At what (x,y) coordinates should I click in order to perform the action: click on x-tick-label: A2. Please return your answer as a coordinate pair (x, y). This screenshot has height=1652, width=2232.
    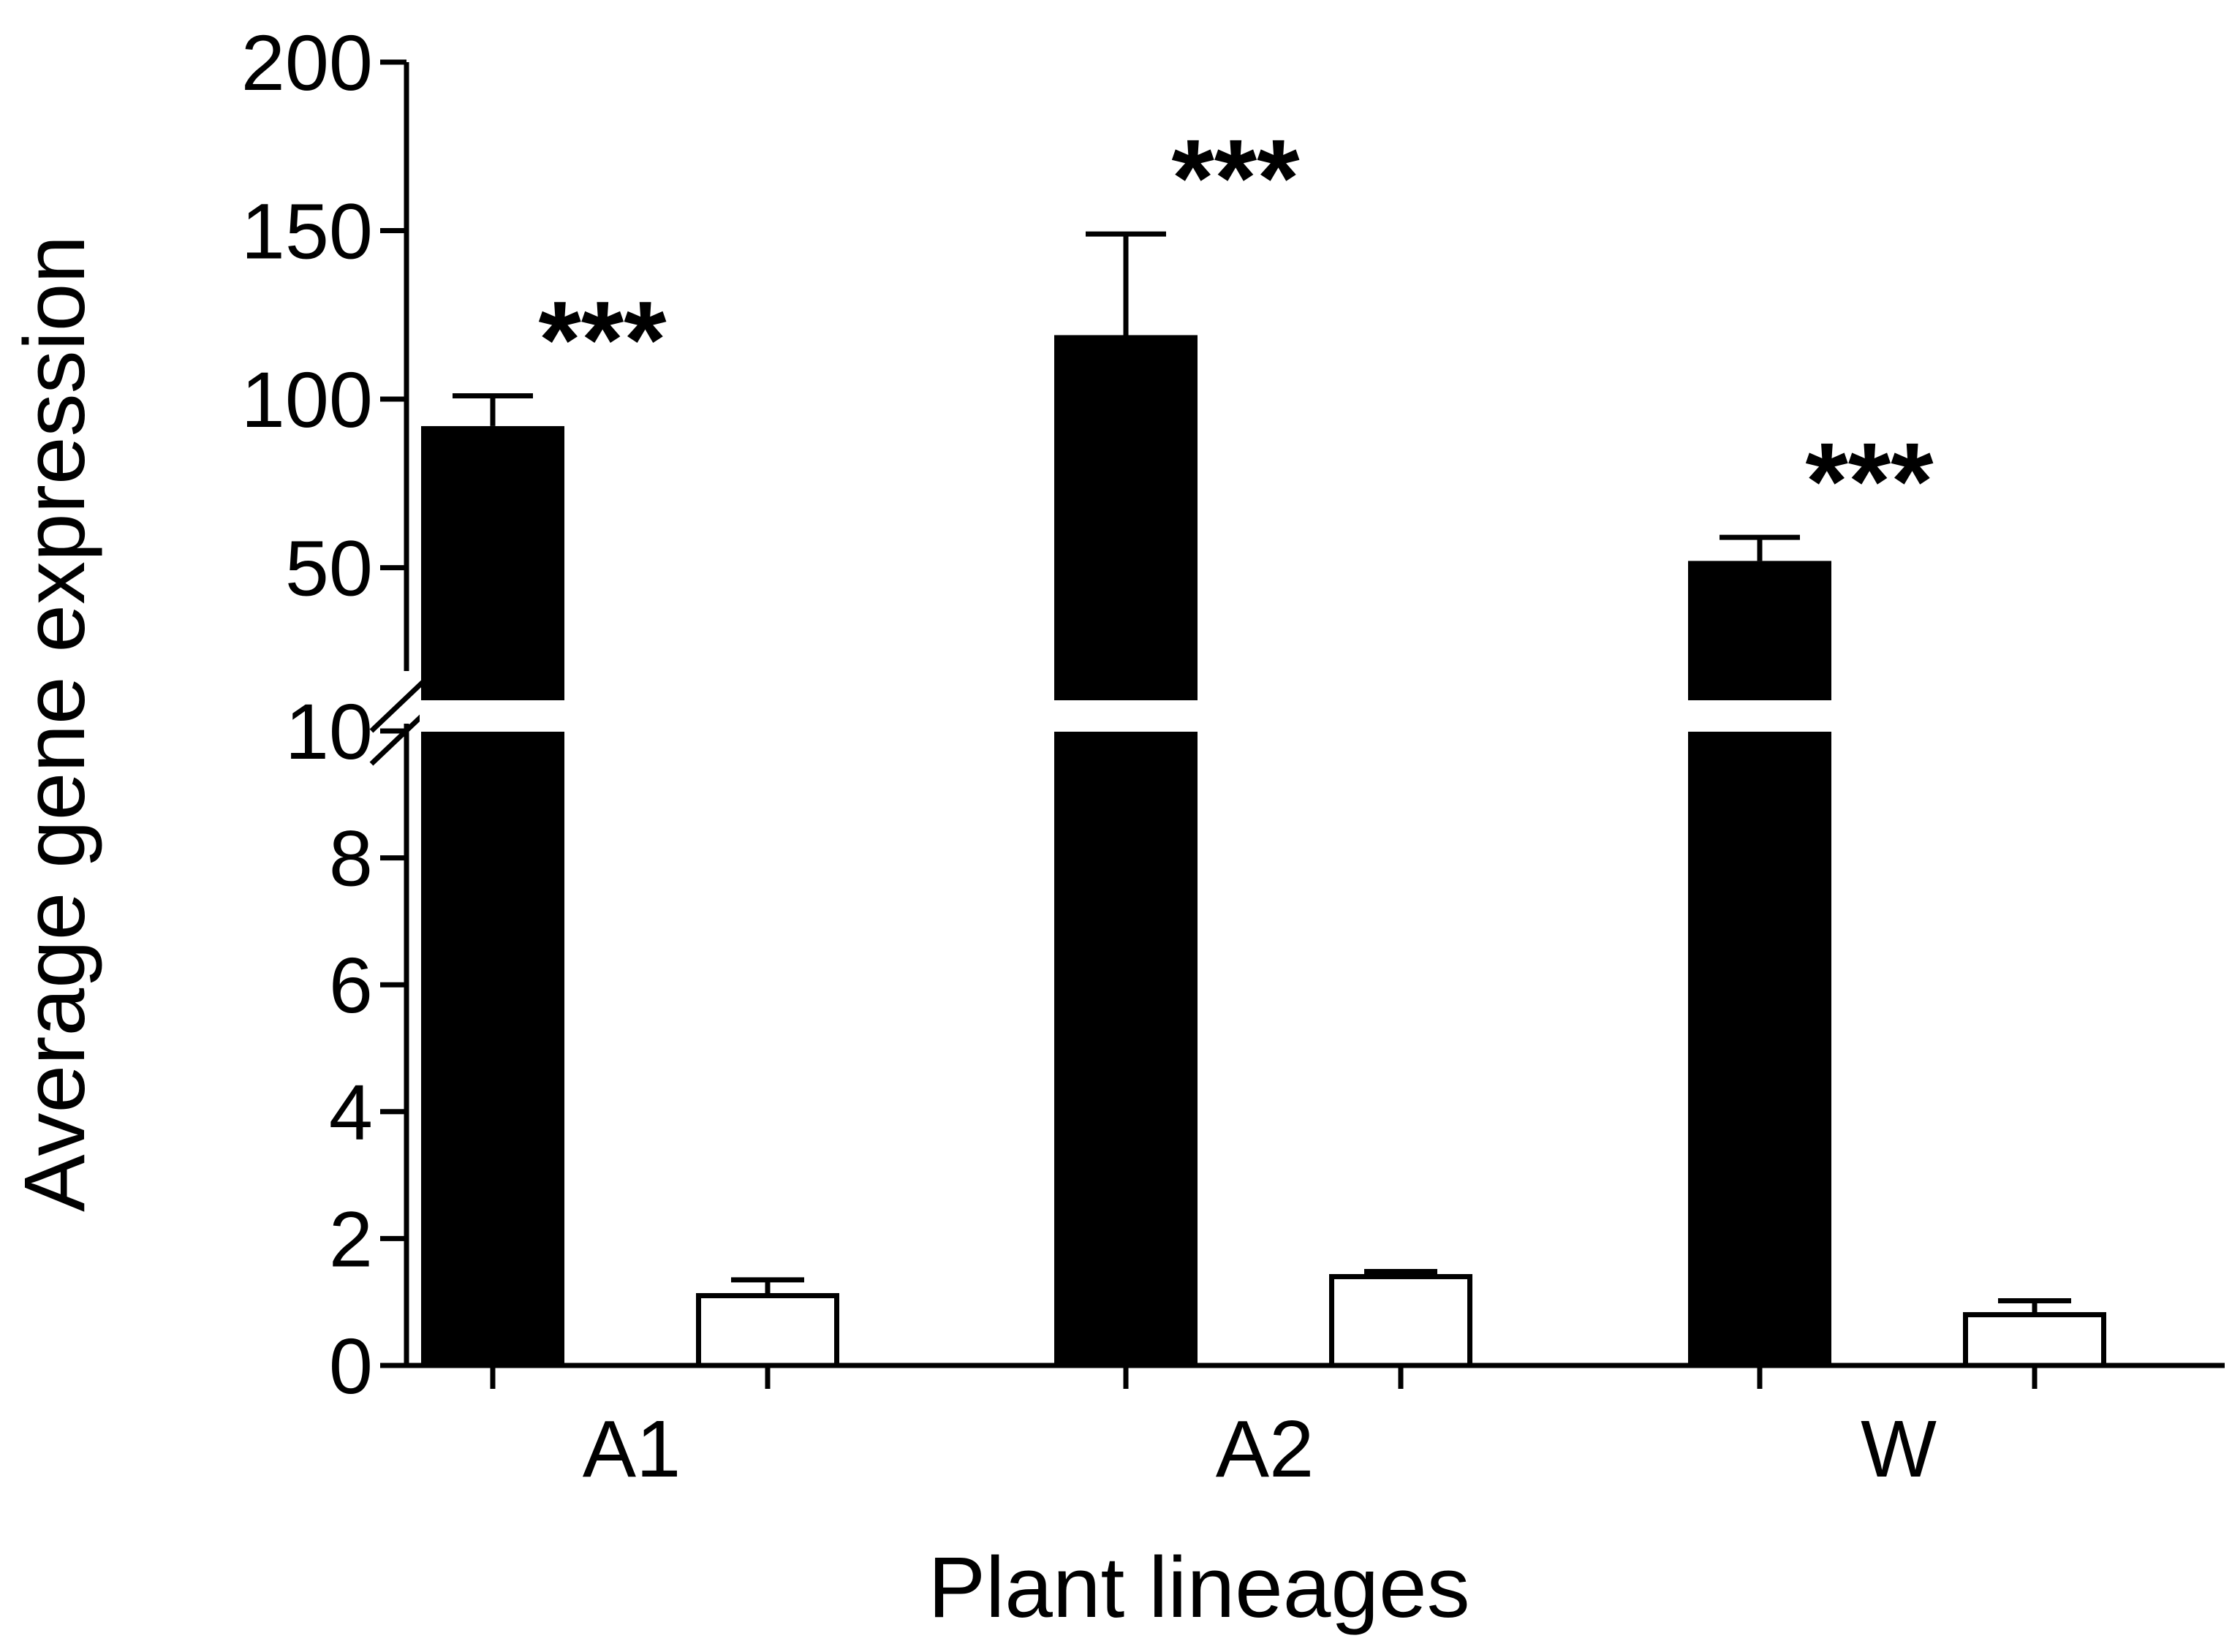
    Looking at the image, I should click on (1265, 1449).